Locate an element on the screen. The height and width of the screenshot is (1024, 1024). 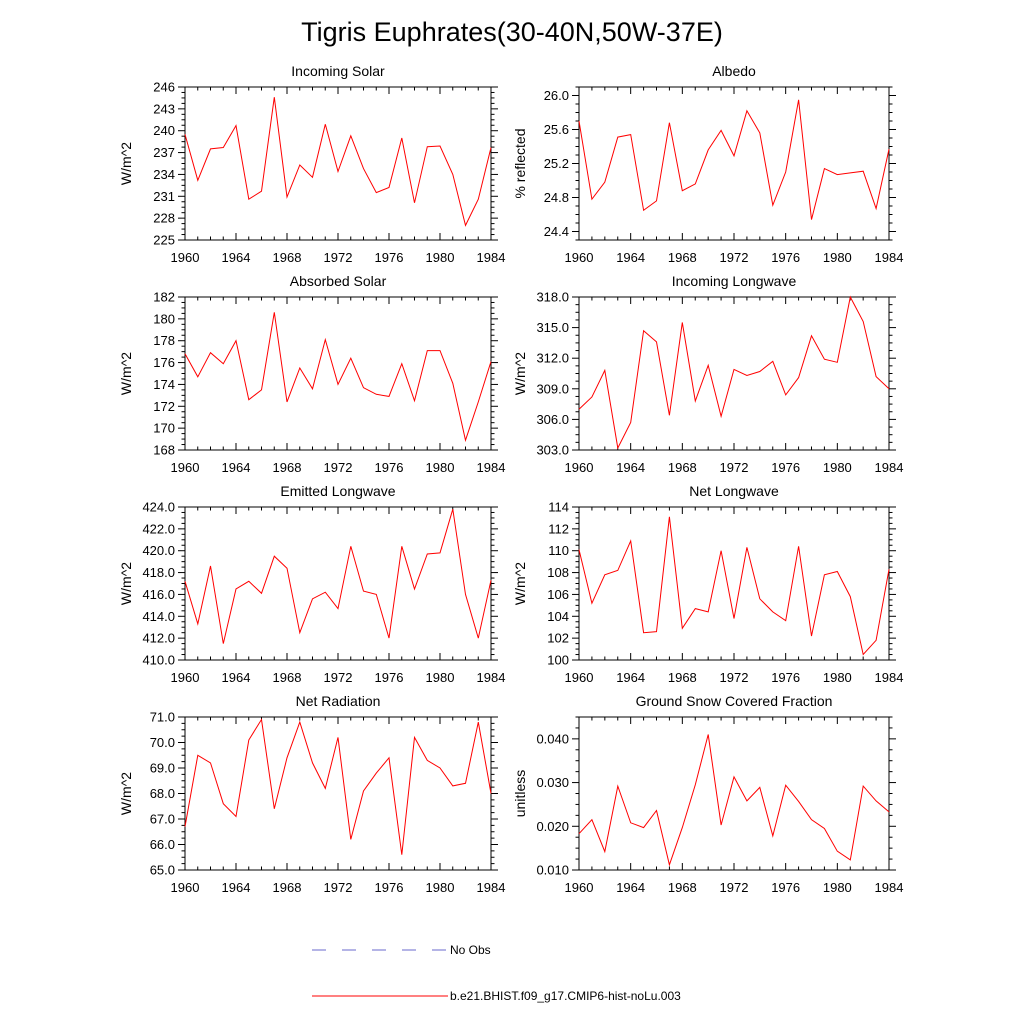
y-tick-label: 104 is located at coordinates (558, 616).